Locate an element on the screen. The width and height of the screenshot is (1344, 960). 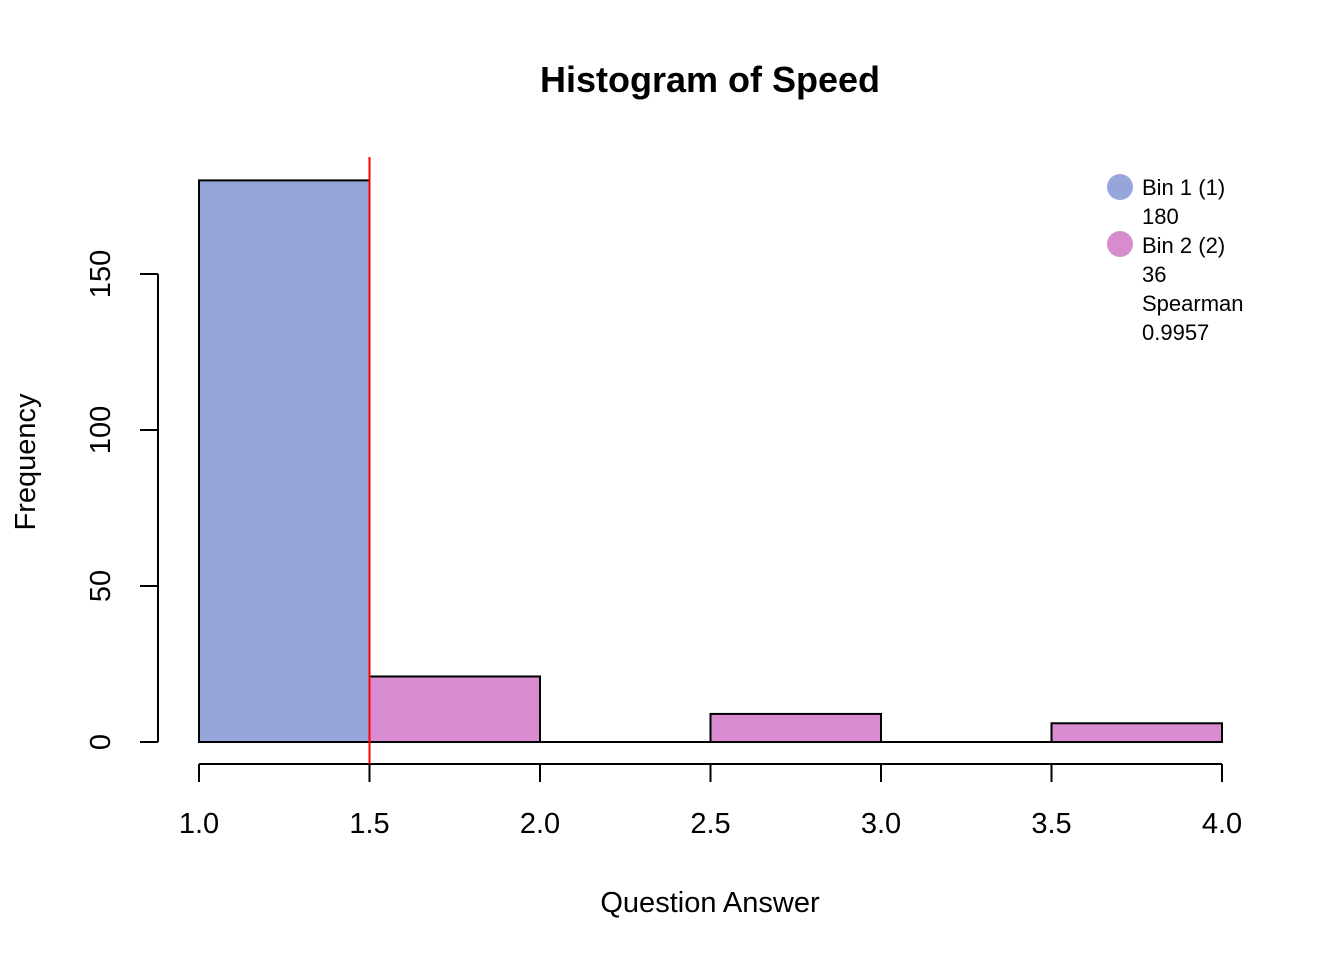
x-tick-label: 2.0 is located at coordinates (540, 824).